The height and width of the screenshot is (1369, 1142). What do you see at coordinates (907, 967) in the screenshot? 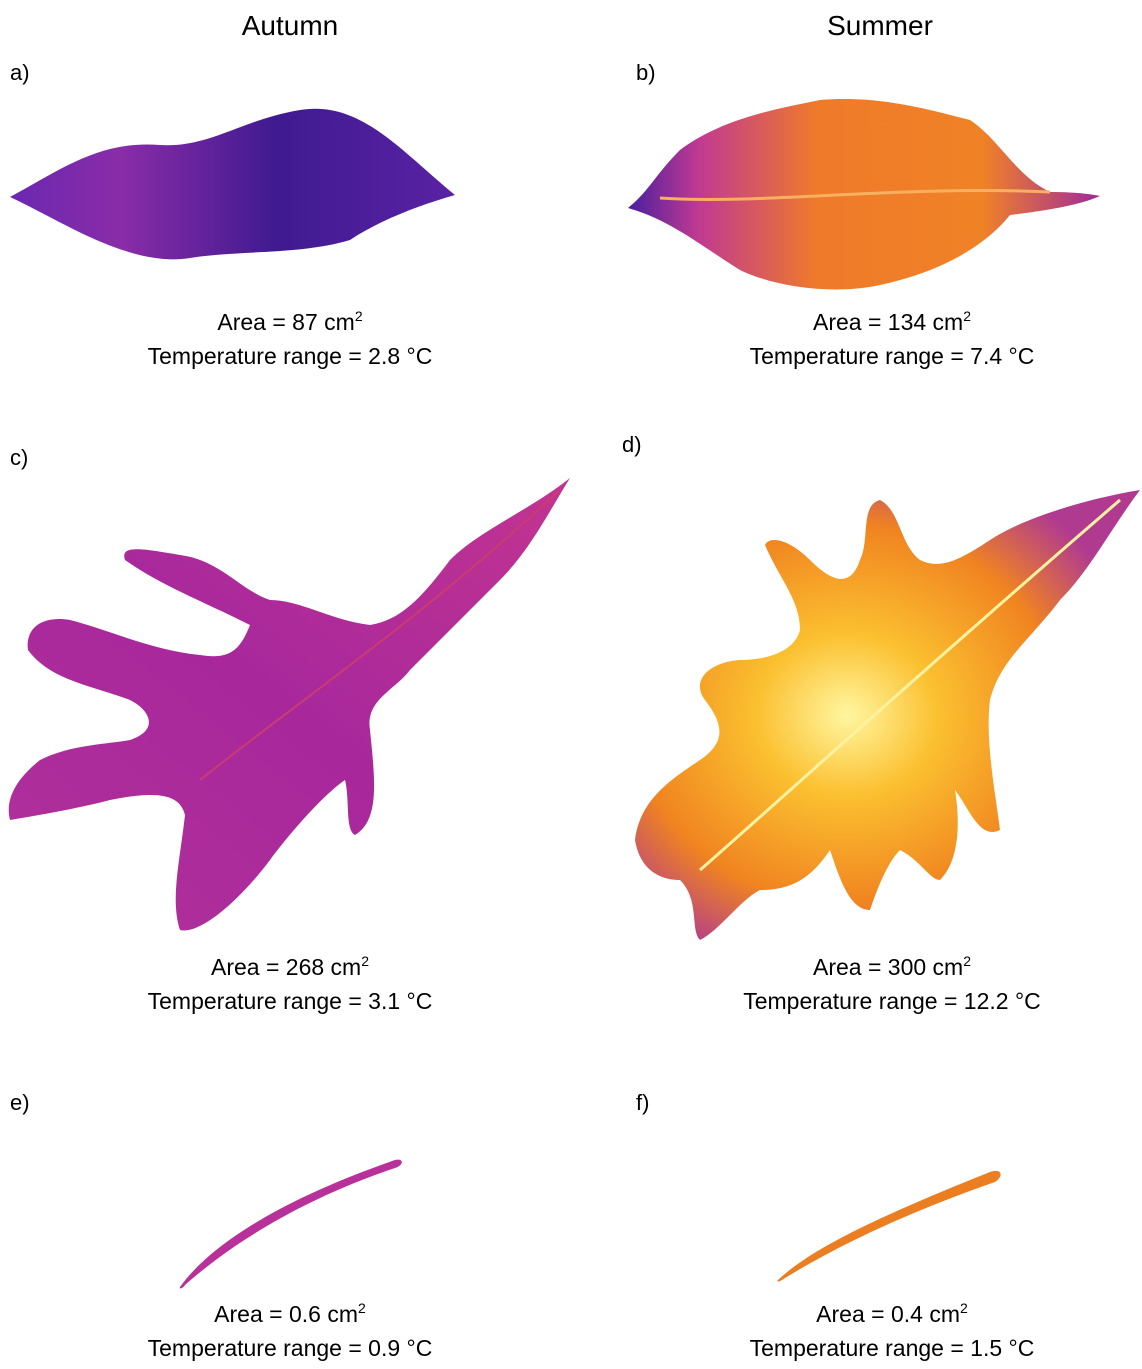
I see `area-value: 300` at bounding box center [907, 967].